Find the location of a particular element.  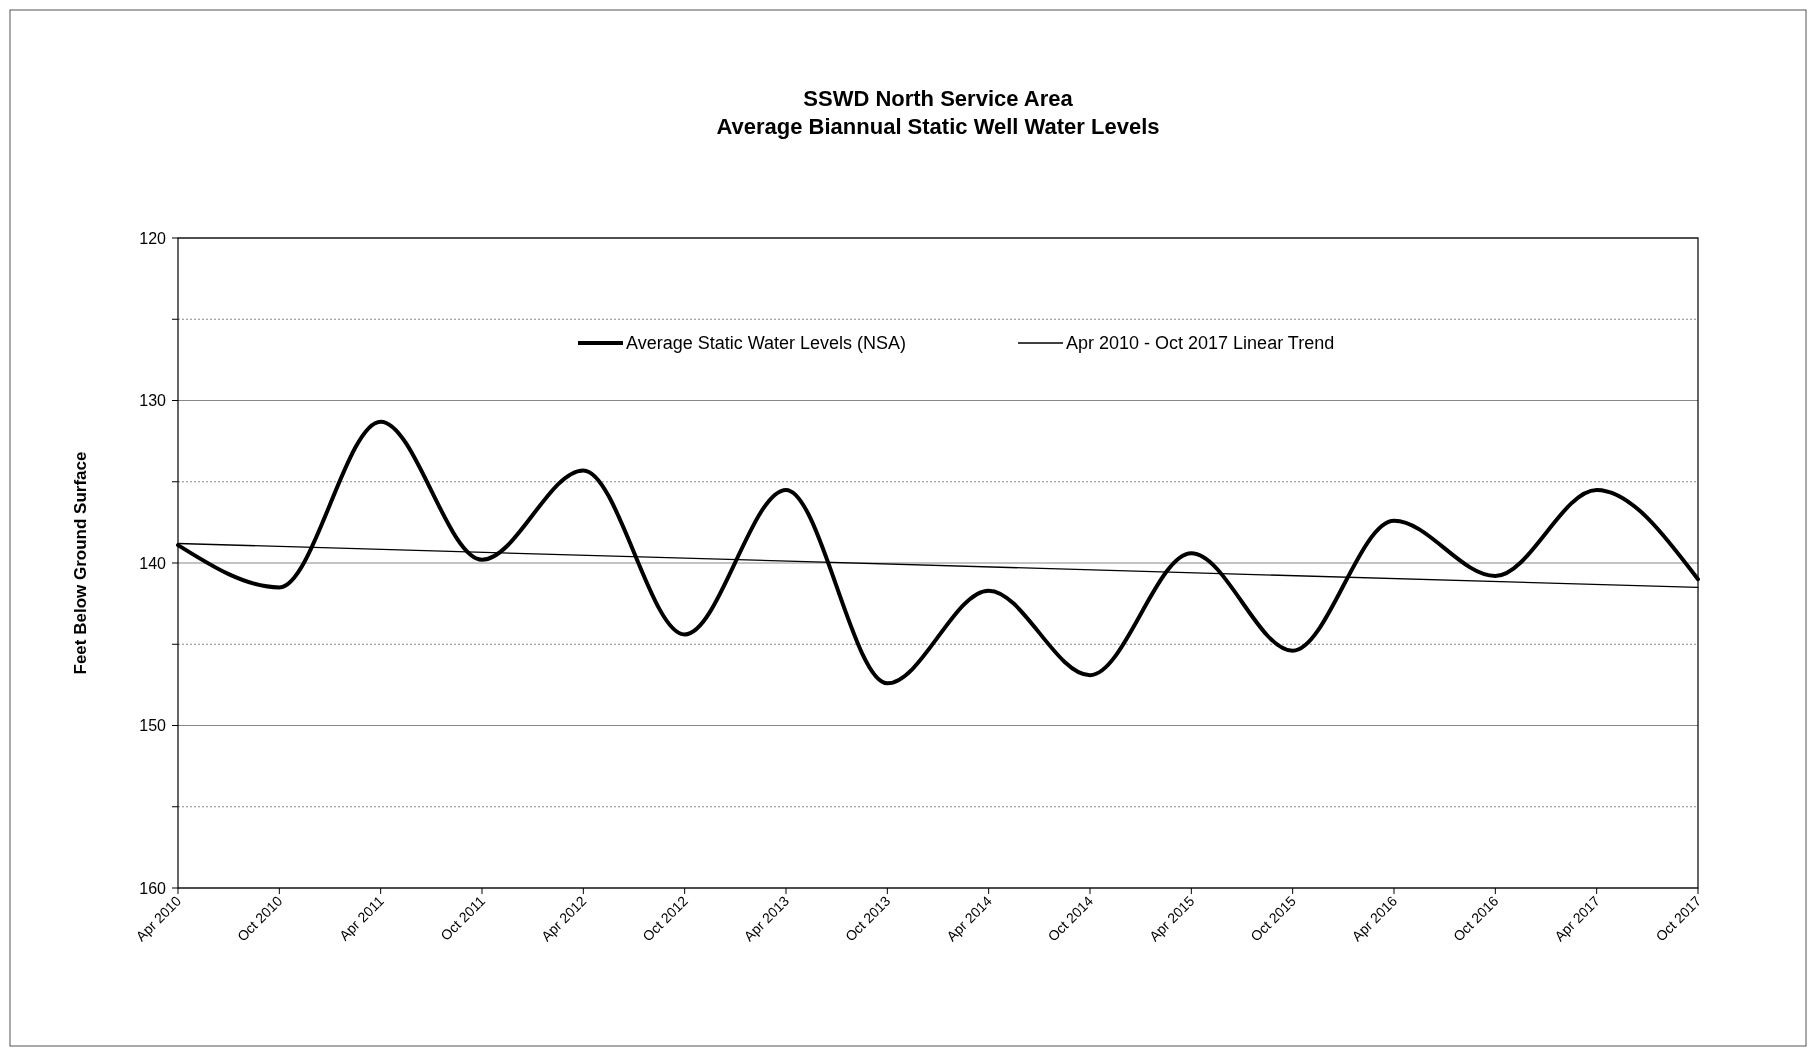

y-tick-label: 130 is located at coordinates (153, 401).